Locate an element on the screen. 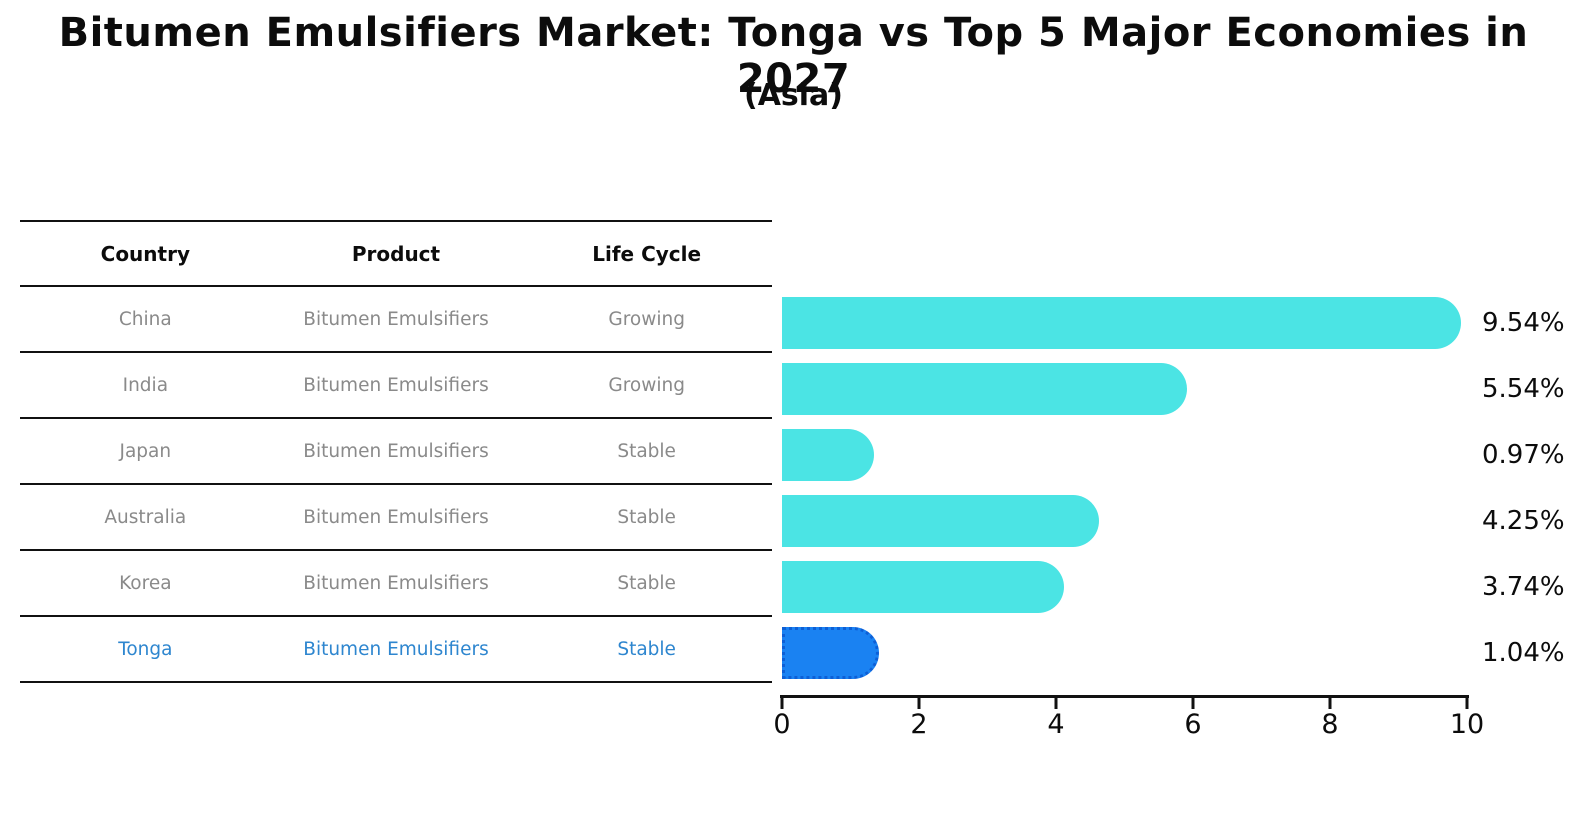 Image resolution: width=1587 pixels, height=823 pixels. bar-value-label: 5.54% is located at coordinates (1523, 389).